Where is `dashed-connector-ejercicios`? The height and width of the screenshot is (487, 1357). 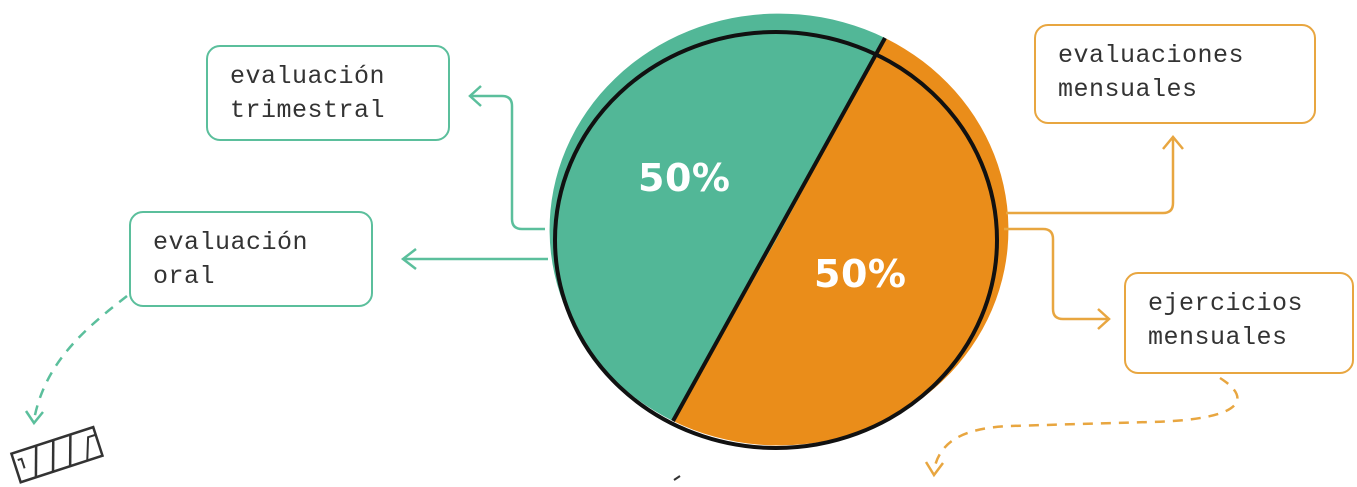
dashed-connector-ejercicios is located at coordinates (1085, 423).